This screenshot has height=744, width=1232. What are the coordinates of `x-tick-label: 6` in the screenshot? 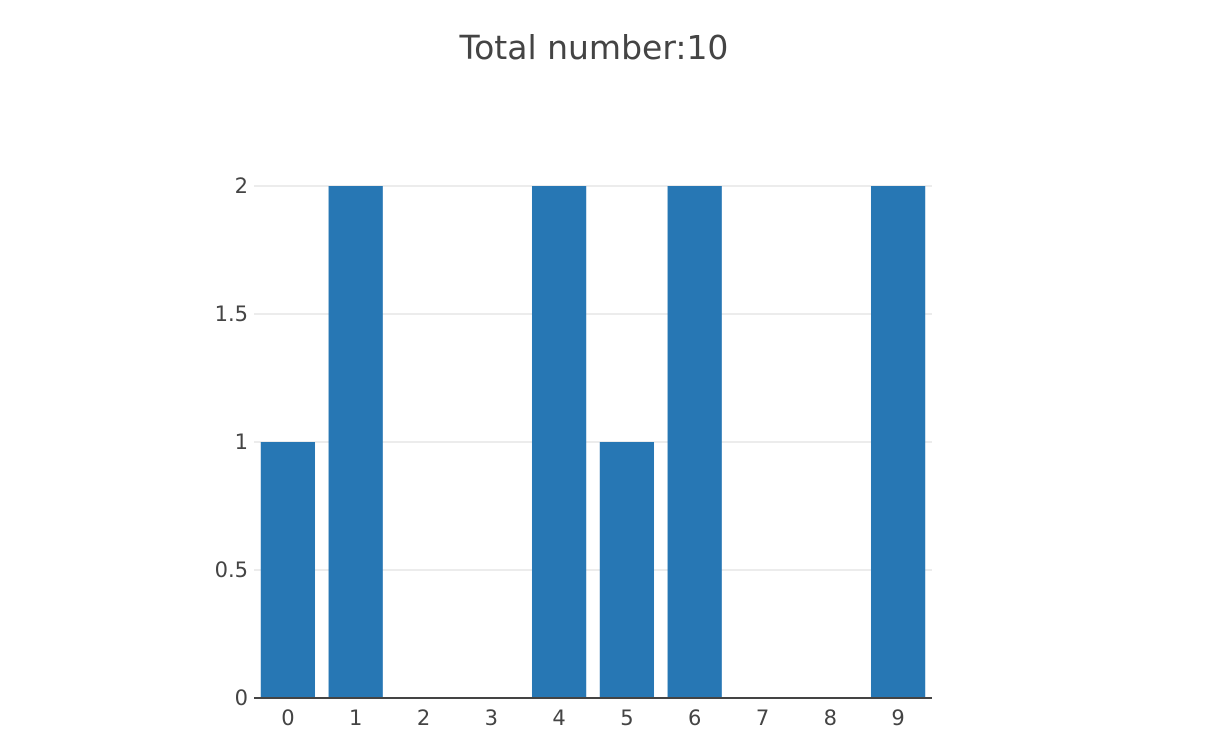 It's located at (694, 718).